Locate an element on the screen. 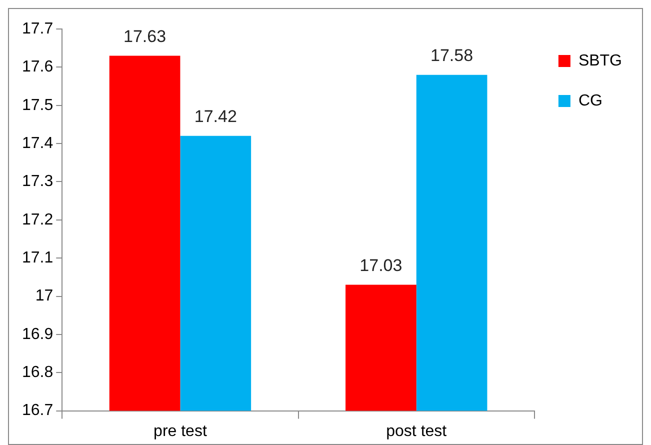 The height and width of the screenshot is (445, 651). y-tick-label: 17.4 is located at coordinates (38, 143).